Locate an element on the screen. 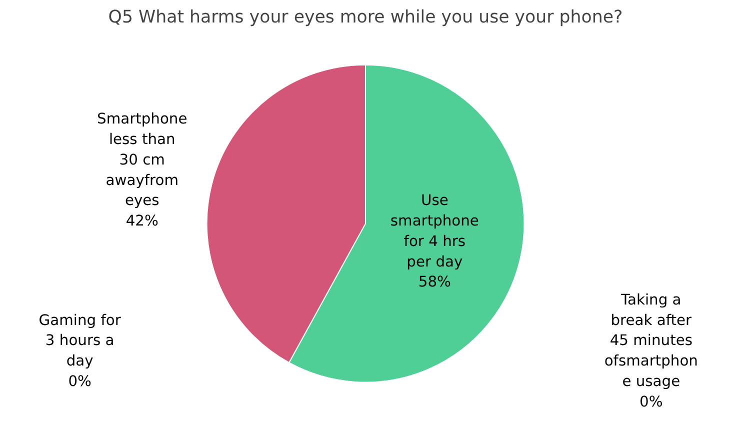 The image size is (730, 438). data-label: 58% is located at coordinates (435, 282).